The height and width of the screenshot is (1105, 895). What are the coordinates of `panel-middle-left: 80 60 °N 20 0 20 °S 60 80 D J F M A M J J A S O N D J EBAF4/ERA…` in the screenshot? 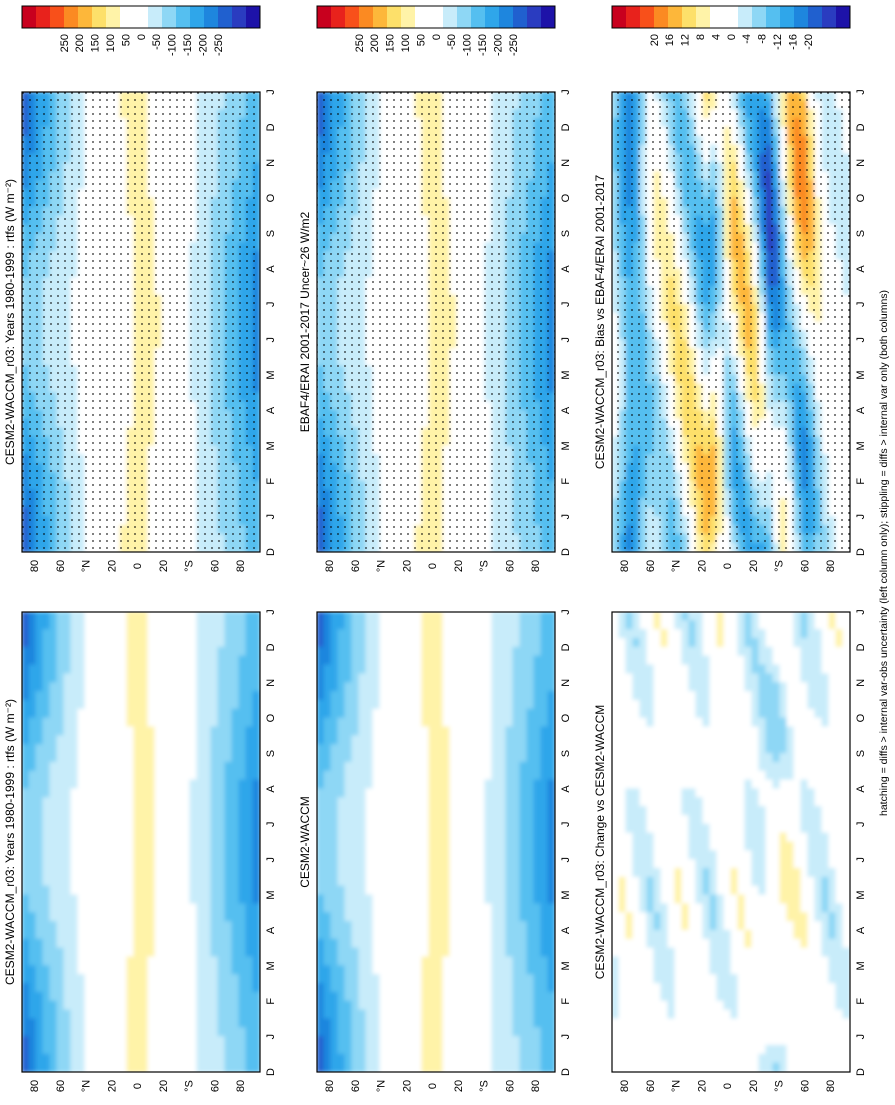 It's located at (435, 330).